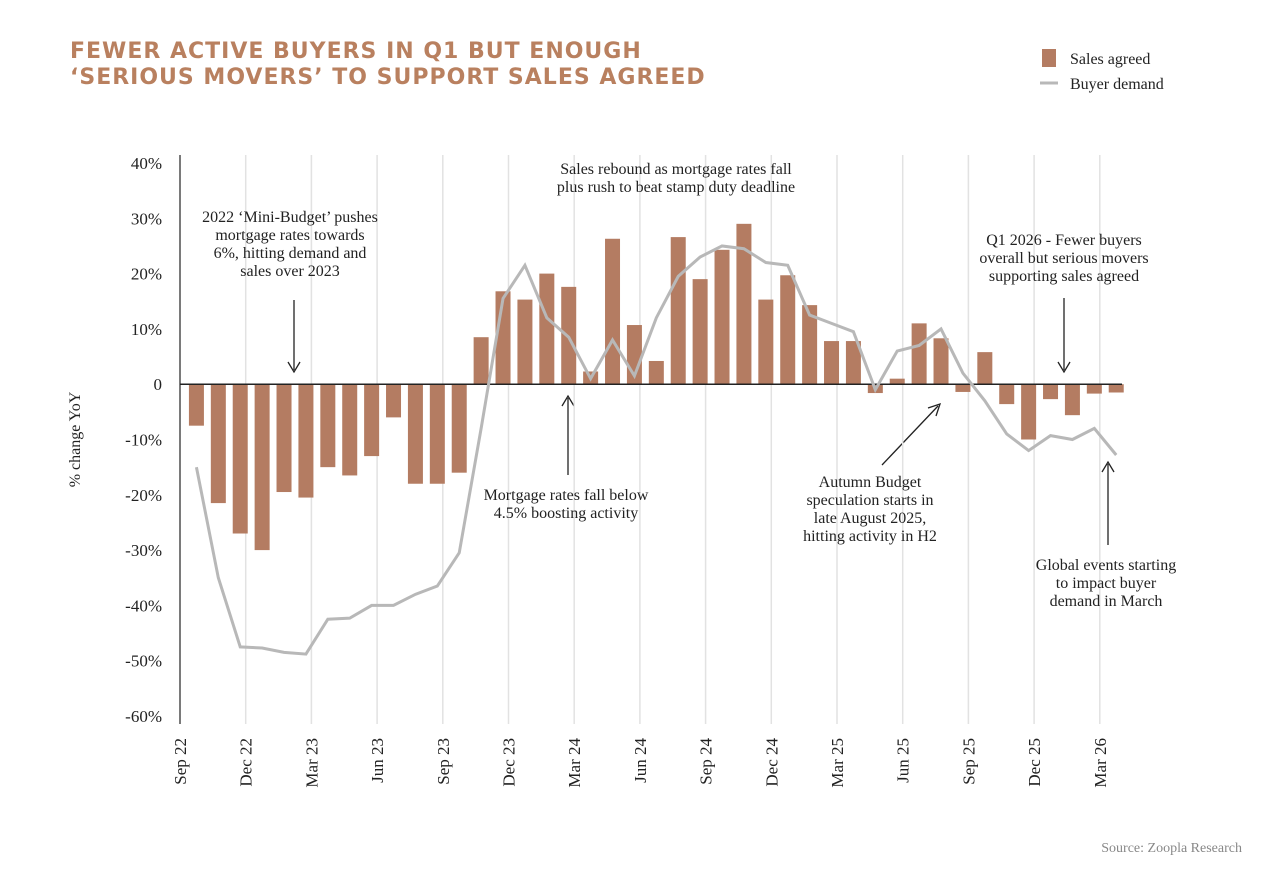 This screenshot has width=1280, height=886. I want to click on y-tick-label: 10%, so click(146, 329).